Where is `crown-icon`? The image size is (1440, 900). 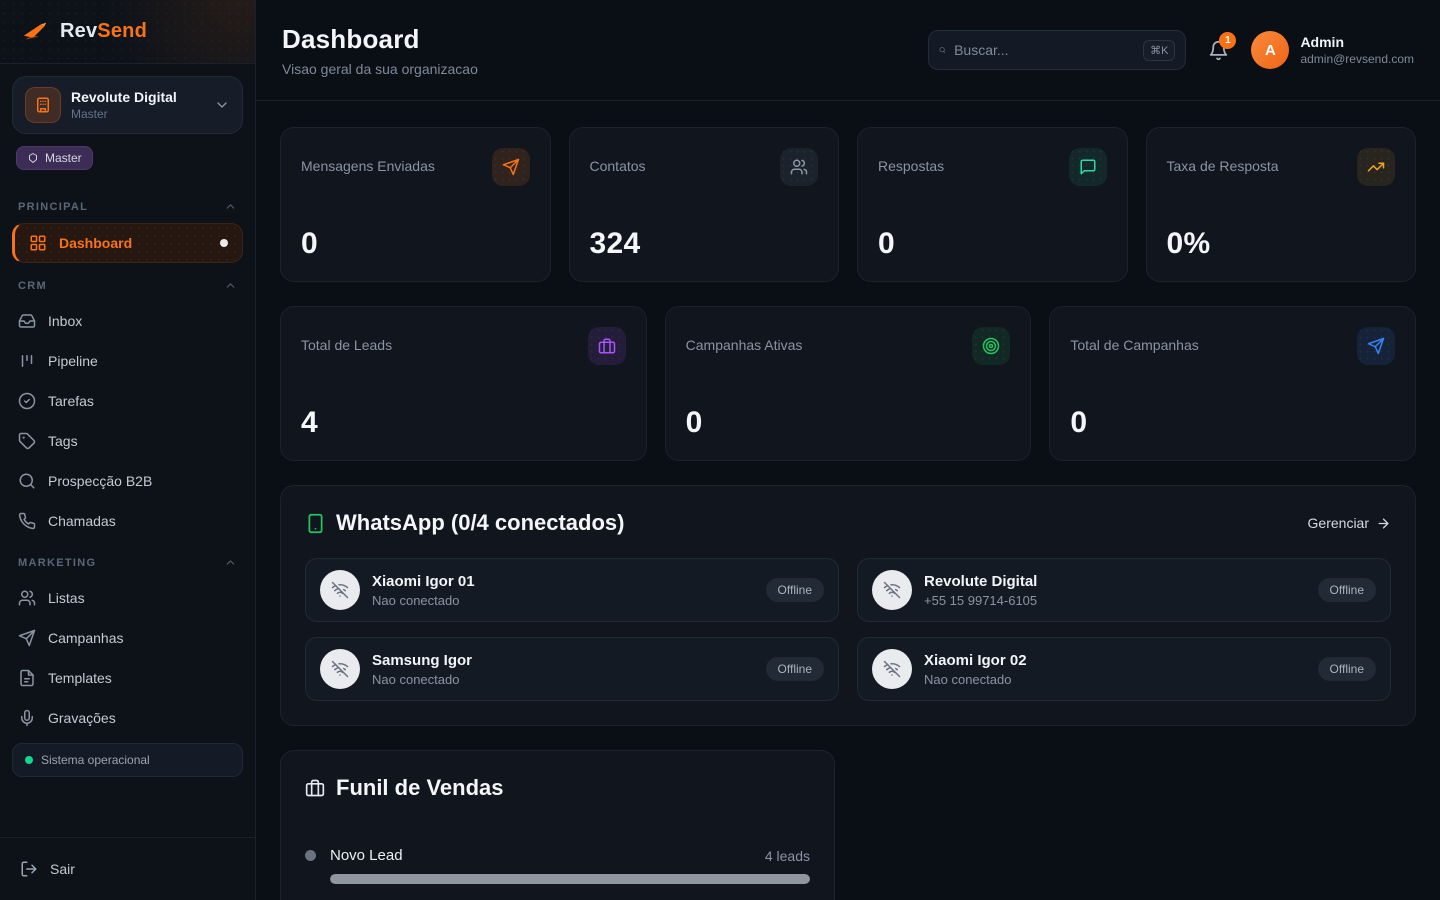
crown-icon is located at coordinates (33, 158).